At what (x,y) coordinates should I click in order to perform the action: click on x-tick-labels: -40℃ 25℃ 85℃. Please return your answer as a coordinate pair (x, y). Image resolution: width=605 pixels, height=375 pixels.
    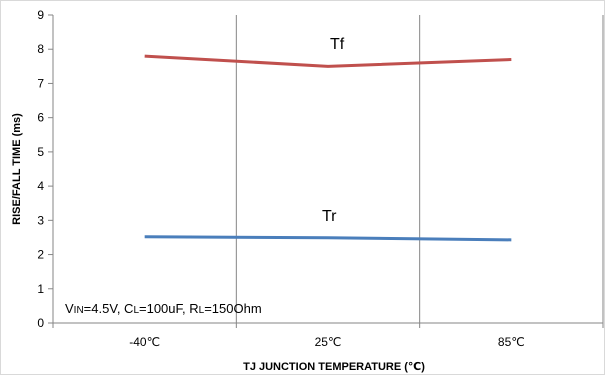
    Looking at the image, I should click on (326, 342).